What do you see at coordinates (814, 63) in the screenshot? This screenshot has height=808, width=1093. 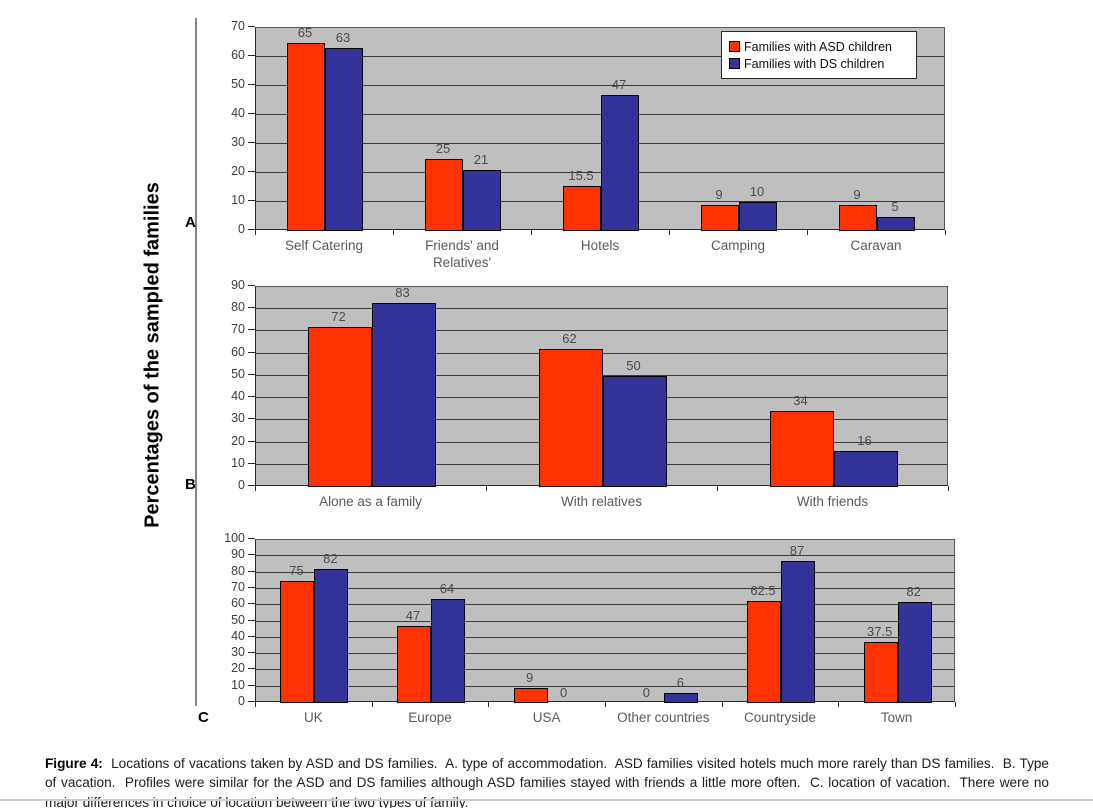 I see `legend-label: Families with DS children` at bounding box center [814, 63].